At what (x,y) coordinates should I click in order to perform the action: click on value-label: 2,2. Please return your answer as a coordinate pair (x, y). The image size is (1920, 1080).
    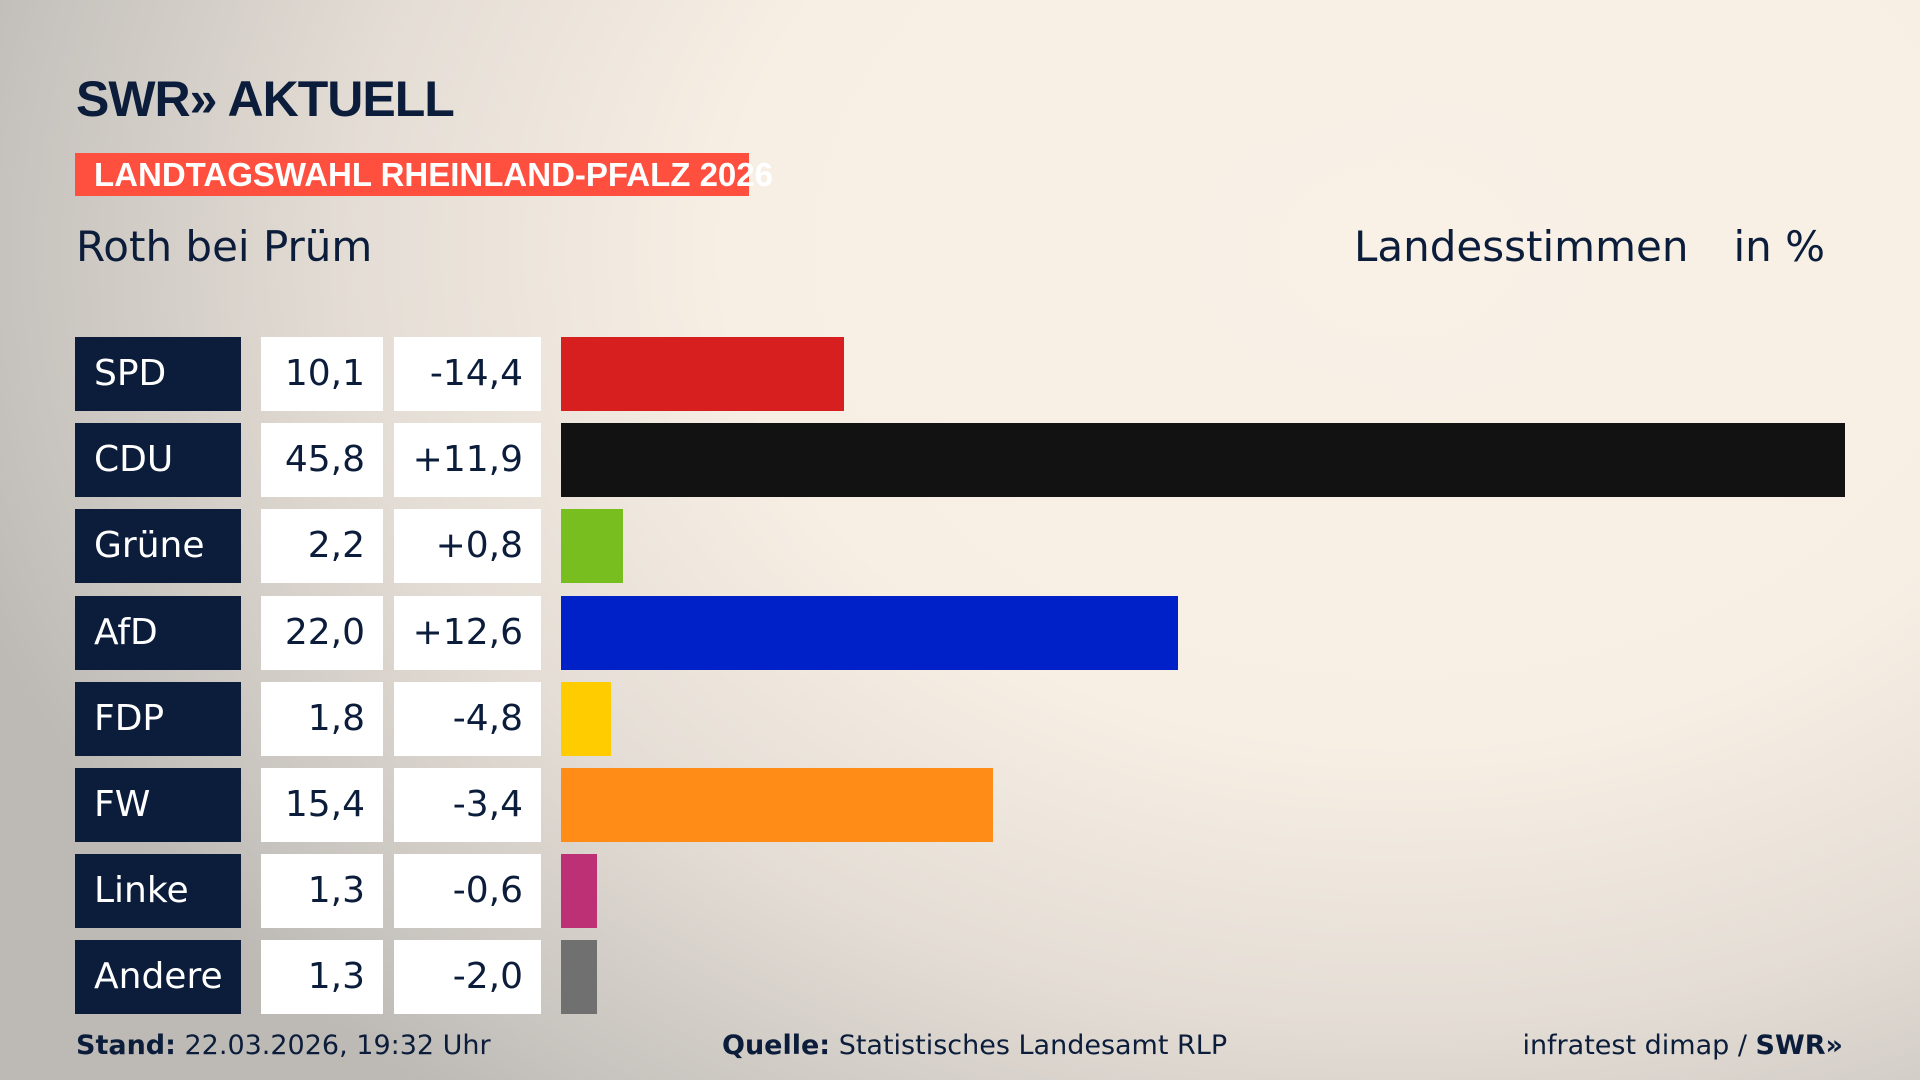
    Looking at the image, I should click on (322, 546).